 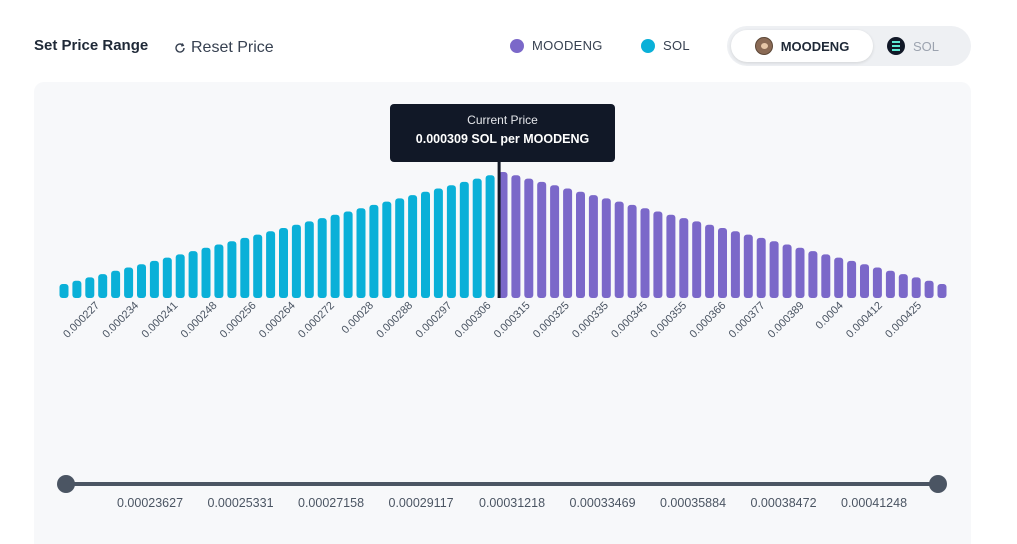 What do you see at coordinates (517, 45) in the screenshot?
I see `moodeng-dot-icon` at bounding box center [517, 45].